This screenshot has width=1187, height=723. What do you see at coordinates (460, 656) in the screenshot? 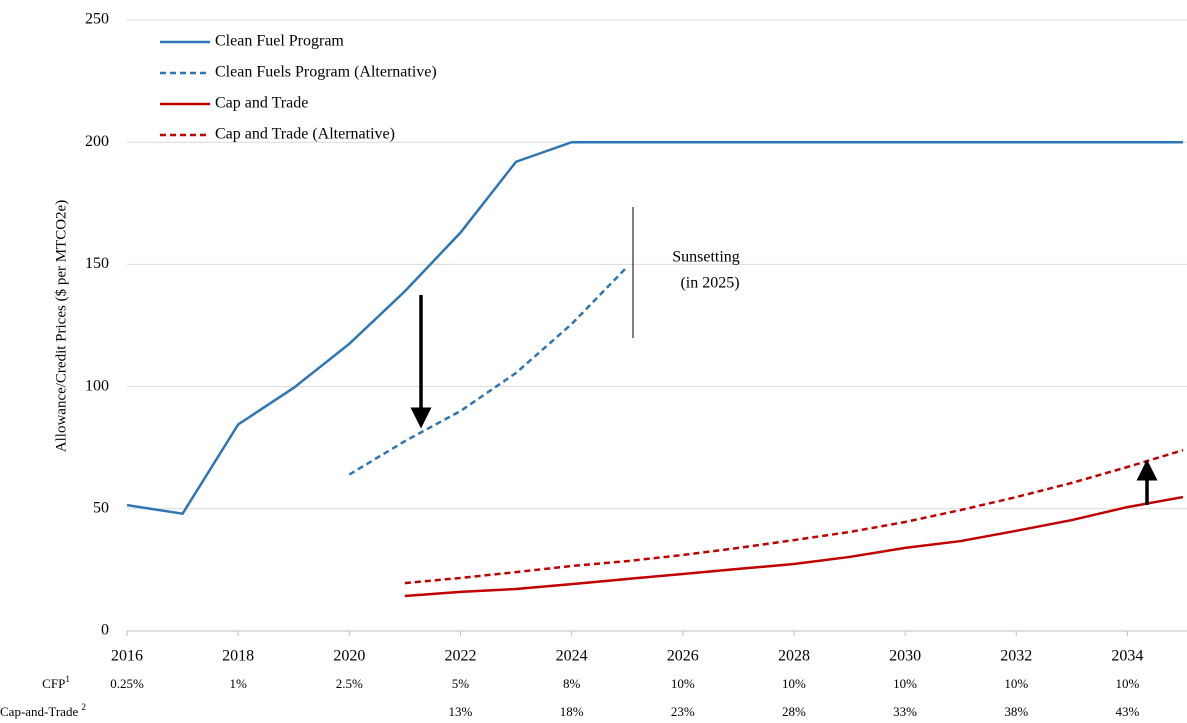
I see `x-tick-label: 2022` at bounding box center [460, 656].